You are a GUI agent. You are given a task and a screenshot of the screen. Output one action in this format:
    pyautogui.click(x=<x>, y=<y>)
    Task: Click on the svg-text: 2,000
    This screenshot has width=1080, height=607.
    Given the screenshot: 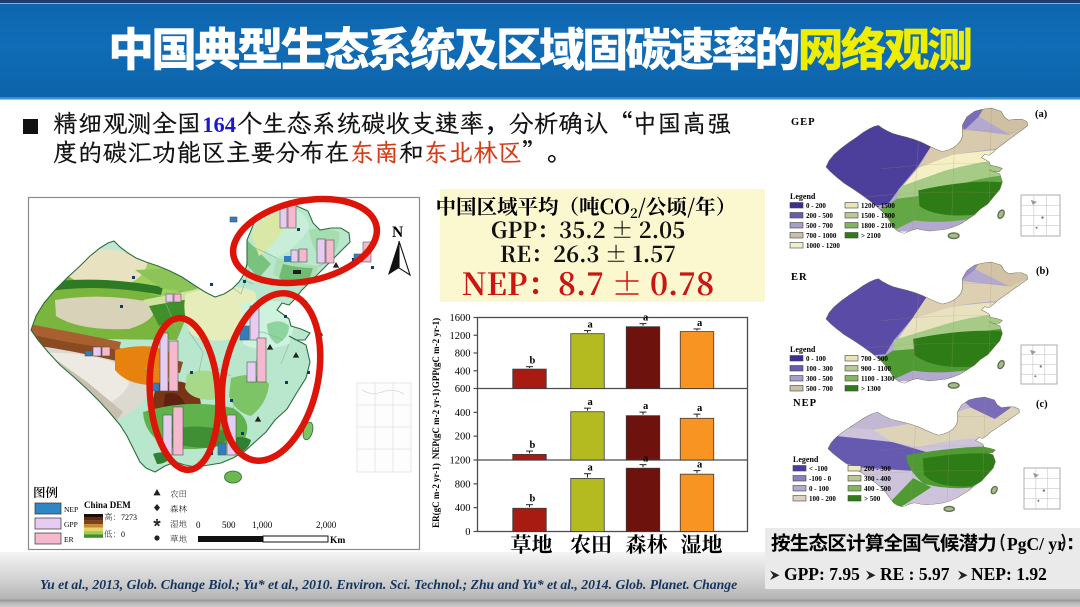 What is the action you would take?
    pyautogui.click(x=326, y=525)
    